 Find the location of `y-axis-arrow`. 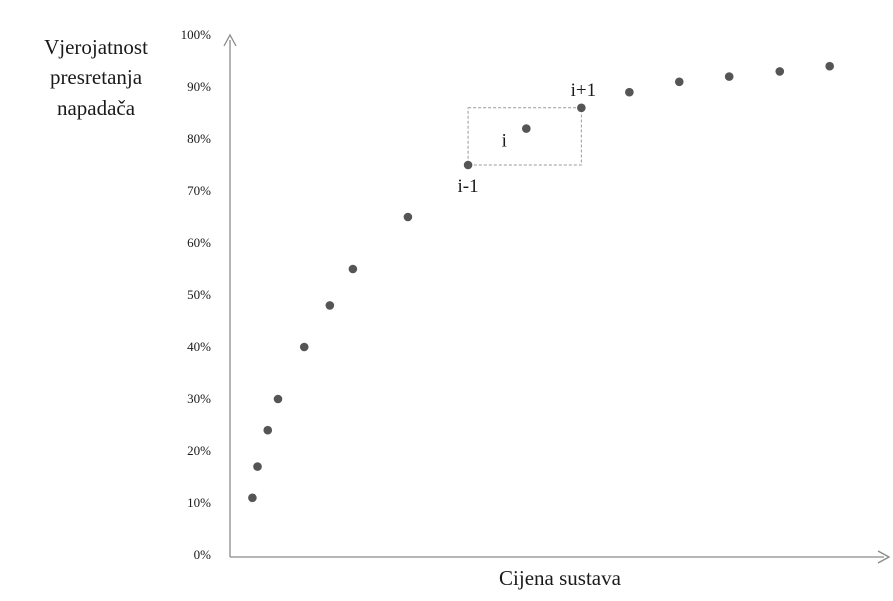

y-axis-arrow is located at coordinates (230, 40).